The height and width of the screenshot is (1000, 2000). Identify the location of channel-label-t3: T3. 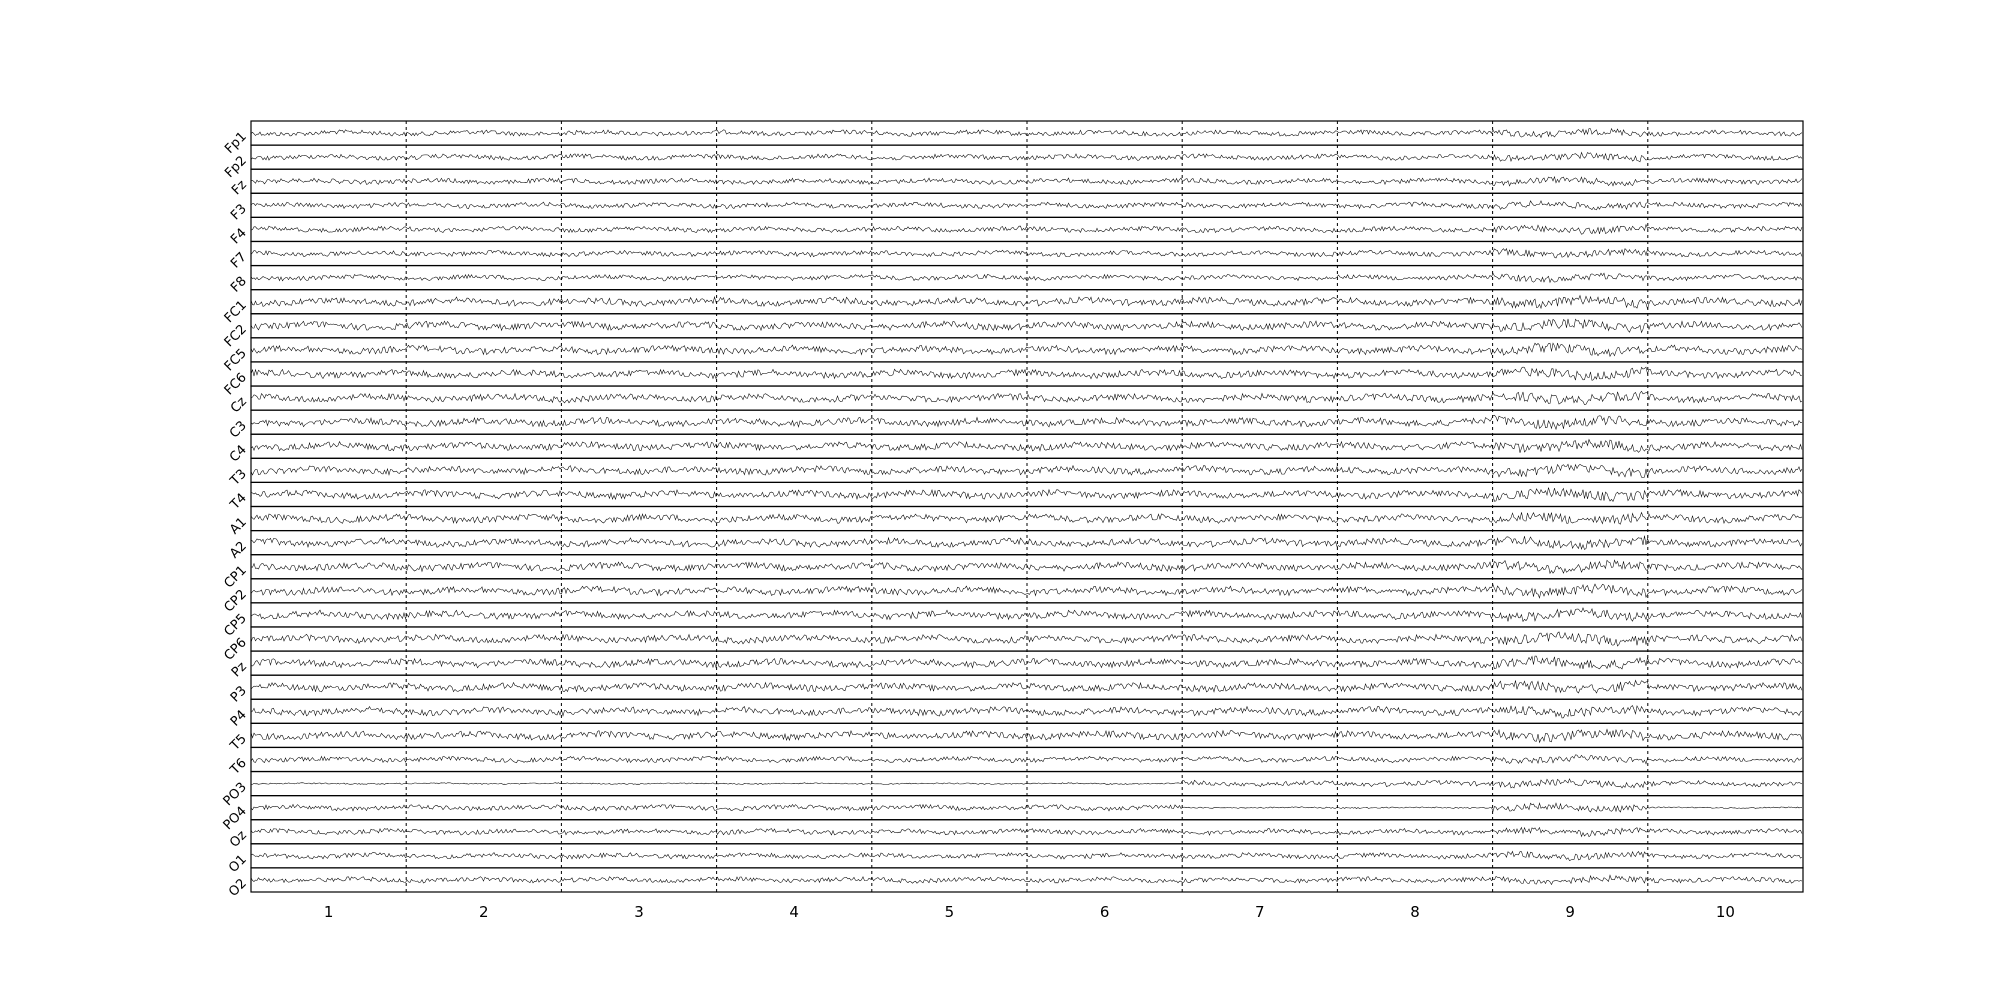
(238, 478).